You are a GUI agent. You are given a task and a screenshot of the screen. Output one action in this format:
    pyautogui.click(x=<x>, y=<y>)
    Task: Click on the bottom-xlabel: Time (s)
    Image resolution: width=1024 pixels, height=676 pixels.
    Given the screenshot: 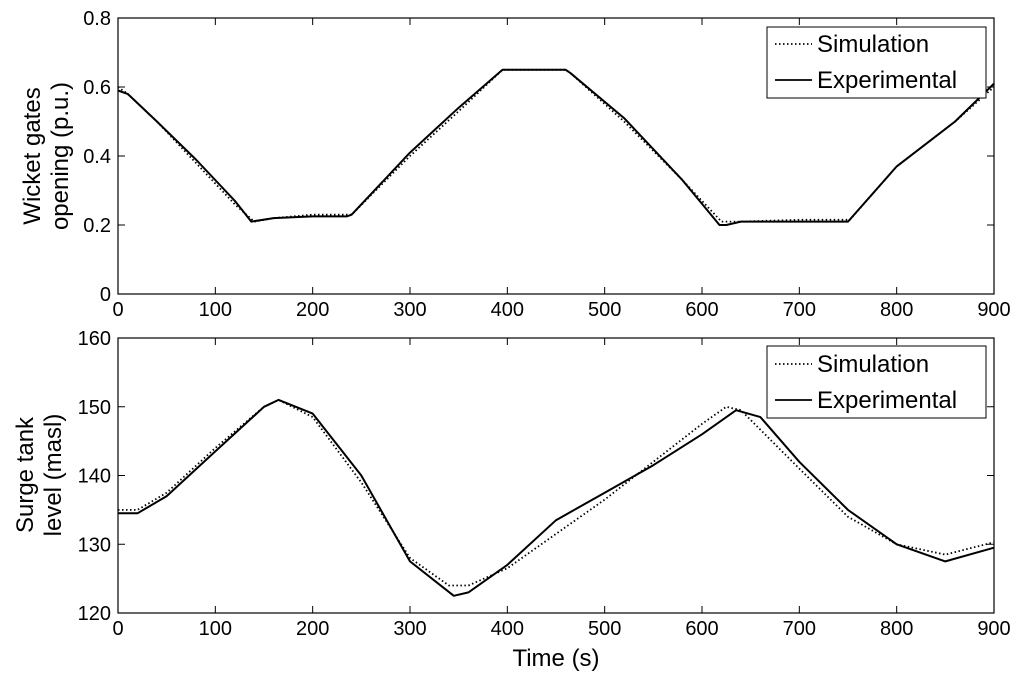 What is the action you would take?
    pyautogui.click(x=555, y=658)
    